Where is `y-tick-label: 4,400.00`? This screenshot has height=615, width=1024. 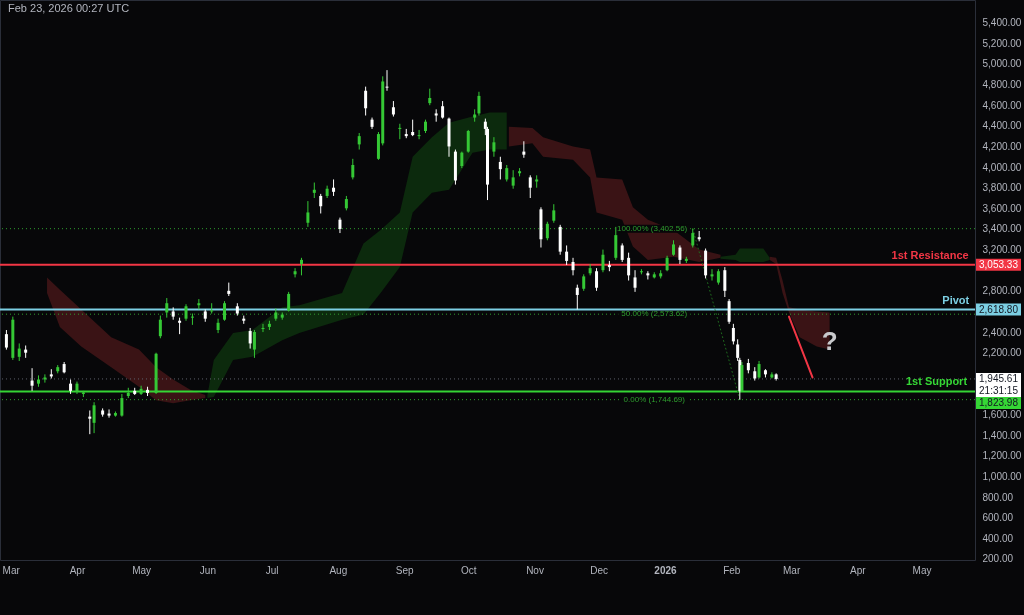 y-tick-label: 4,400.00 is located at coordinates (1002, 126).